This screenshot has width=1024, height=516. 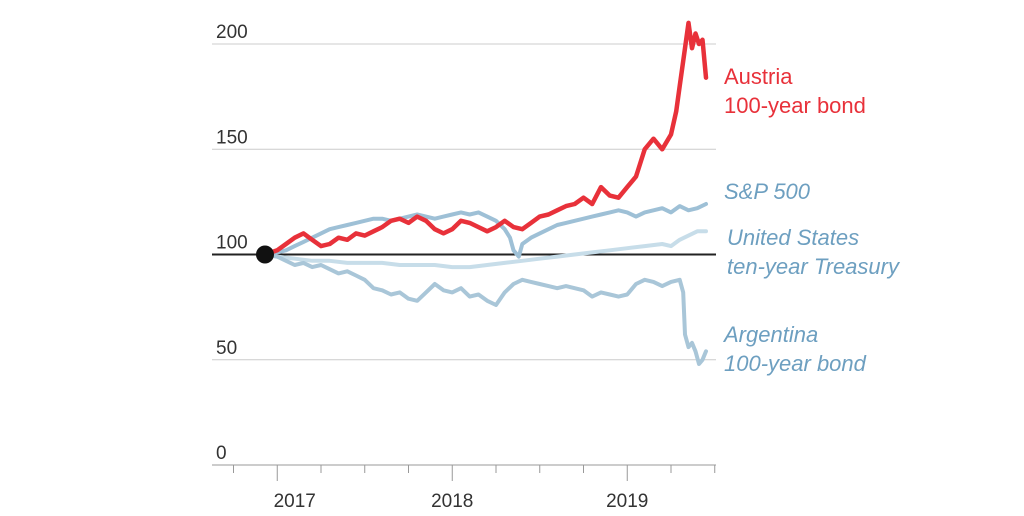 What do you see at coordinates (485, 309) in the screenshot?
I see `series-line-argentina` at bounding box center [485, 309].